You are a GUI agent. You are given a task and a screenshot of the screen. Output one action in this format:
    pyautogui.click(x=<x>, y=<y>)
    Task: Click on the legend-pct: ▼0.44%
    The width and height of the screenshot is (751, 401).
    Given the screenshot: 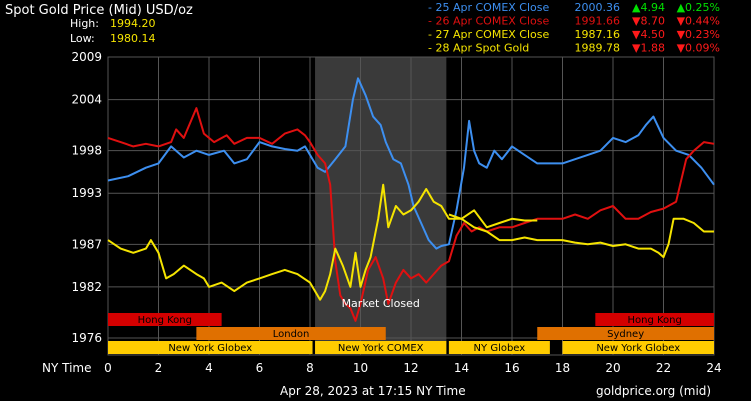 What is the action you would take?
    pyautogui.click(x=698, y=21)
    